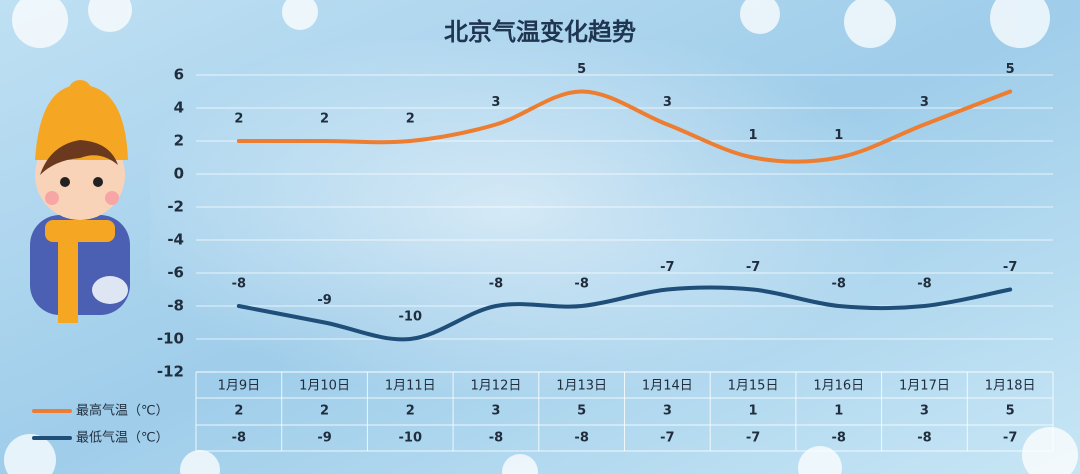 The height and width of the screenshot is (474, 1080). I want to click on x-tick-label: 1月15日, so click(753, 386).